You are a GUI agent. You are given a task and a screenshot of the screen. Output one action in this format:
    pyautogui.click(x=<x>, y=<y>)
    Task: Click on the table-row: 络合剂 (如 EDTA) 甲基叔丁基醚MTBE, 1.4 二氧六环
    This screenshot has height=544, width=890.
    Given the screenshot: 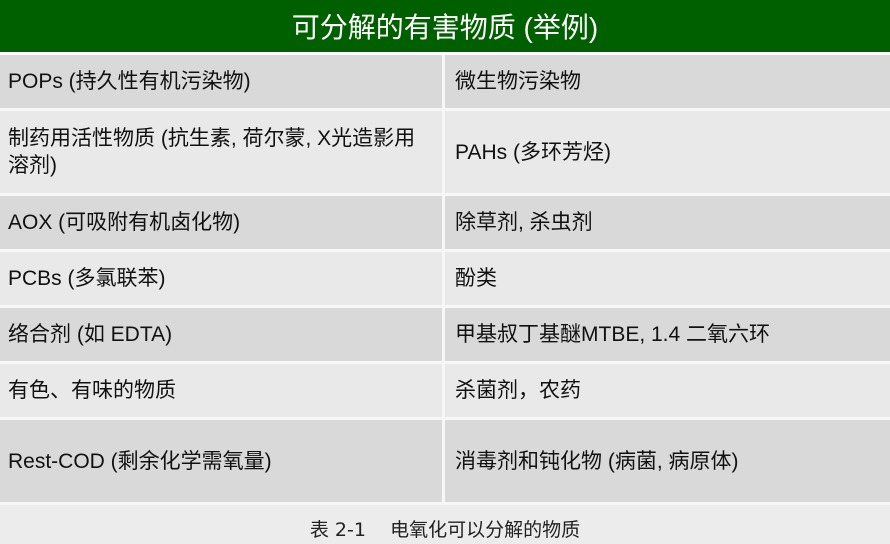 What is the action you would take?
    pyautogui.click(x=445, y=336)
    